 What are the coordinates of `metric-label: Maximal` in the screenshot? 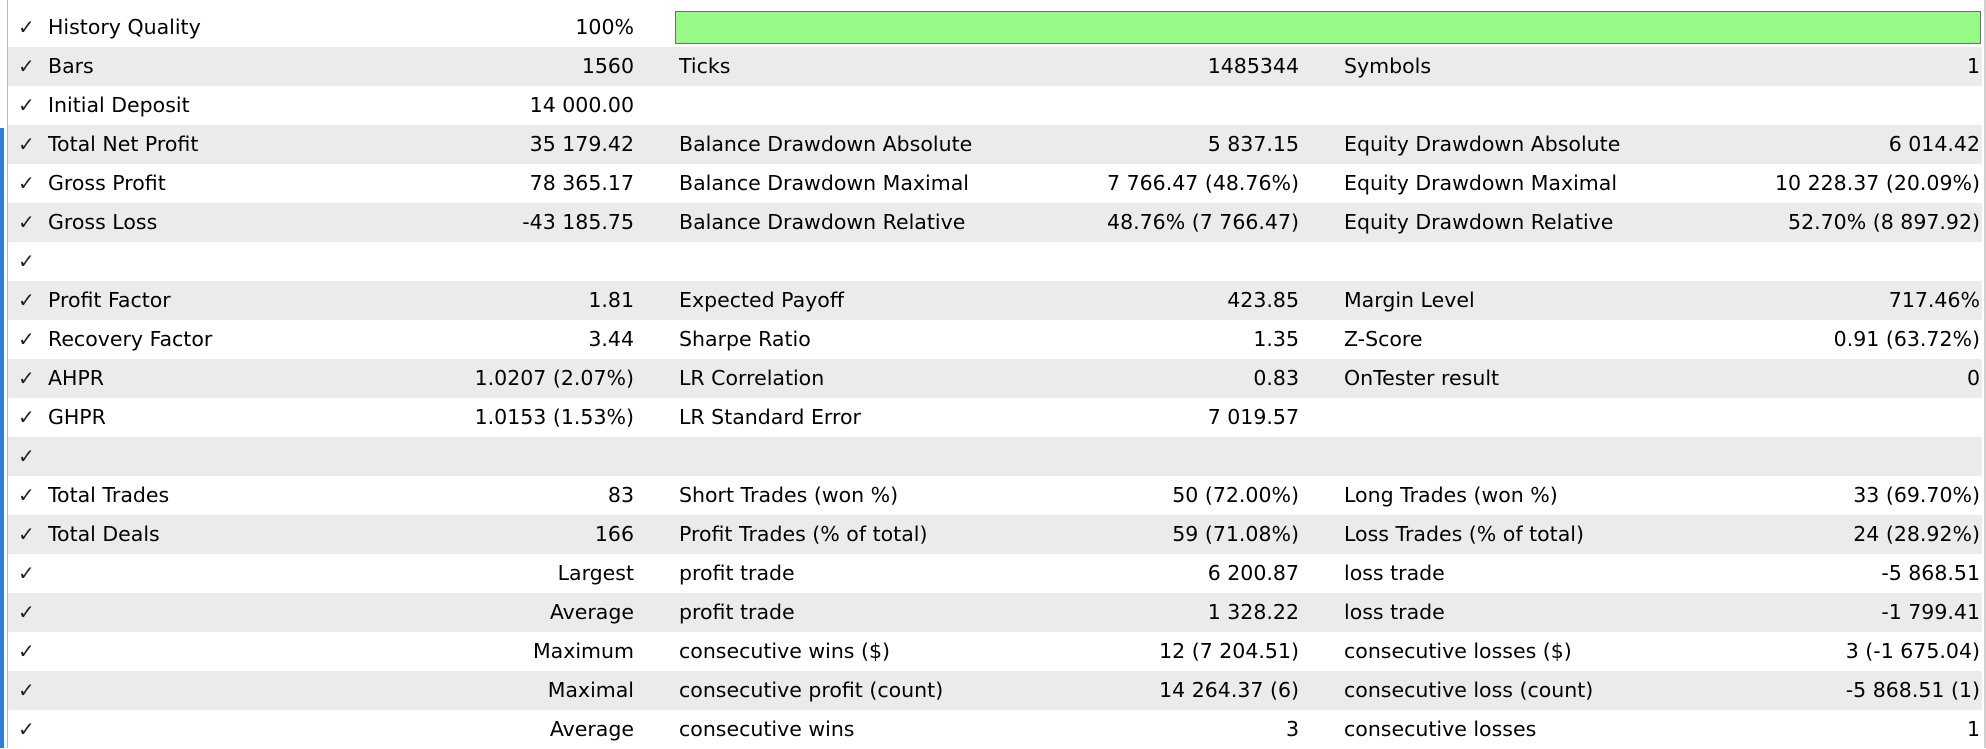 It's located at (590, 690).